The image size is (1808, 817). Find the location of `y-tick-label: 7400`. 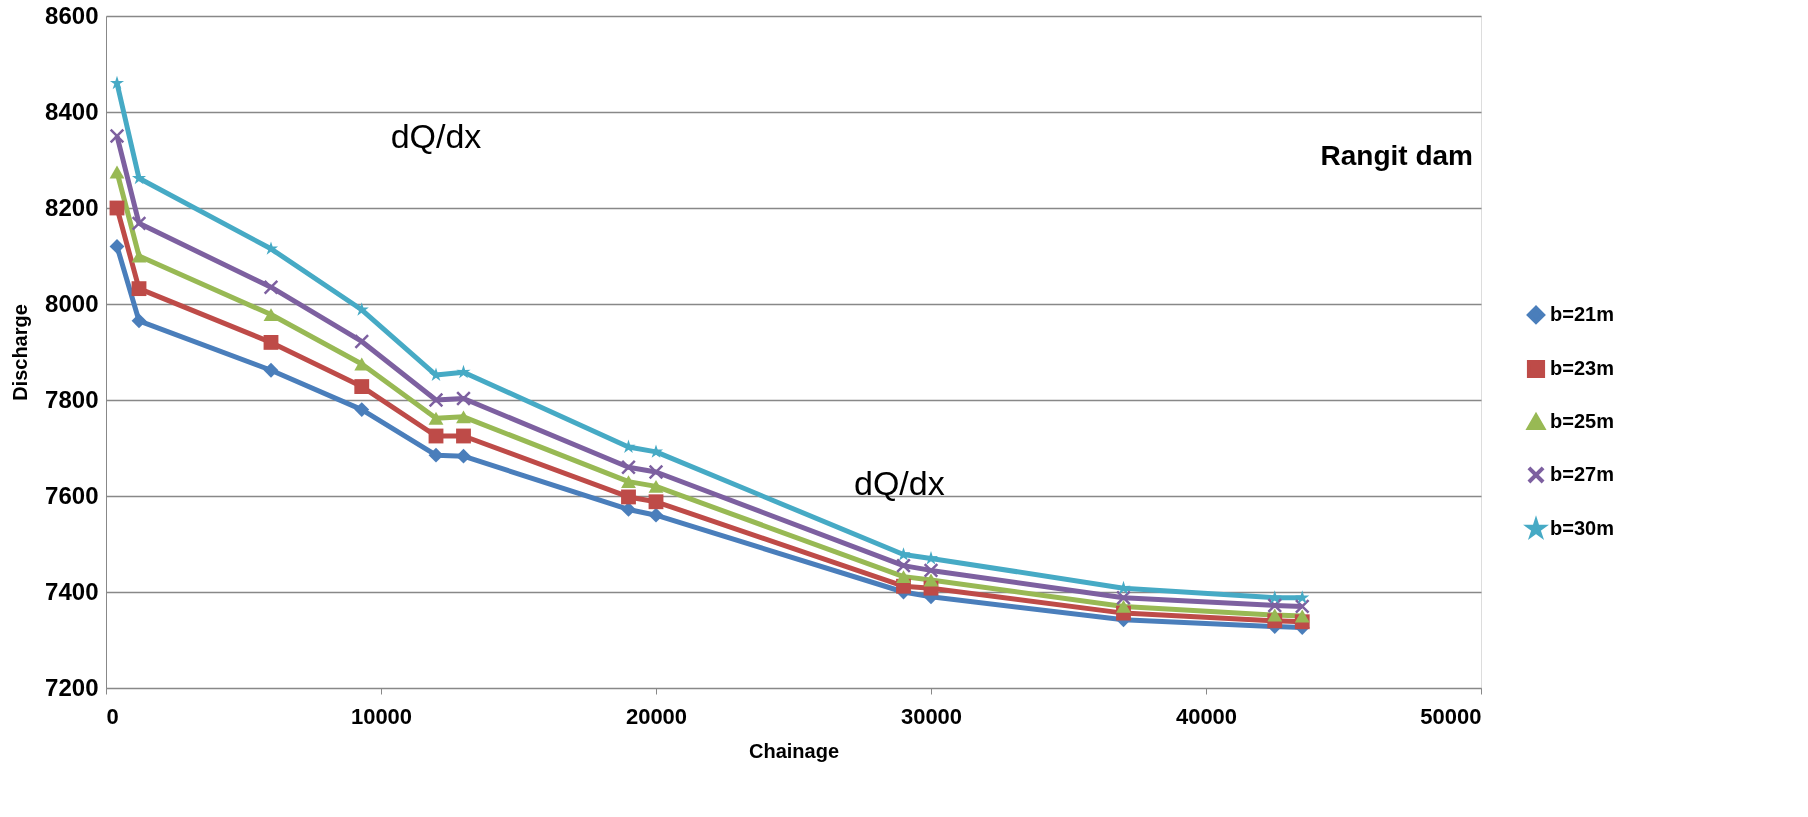

y-tick-label: 7400 is located at coordinates (72, 591).